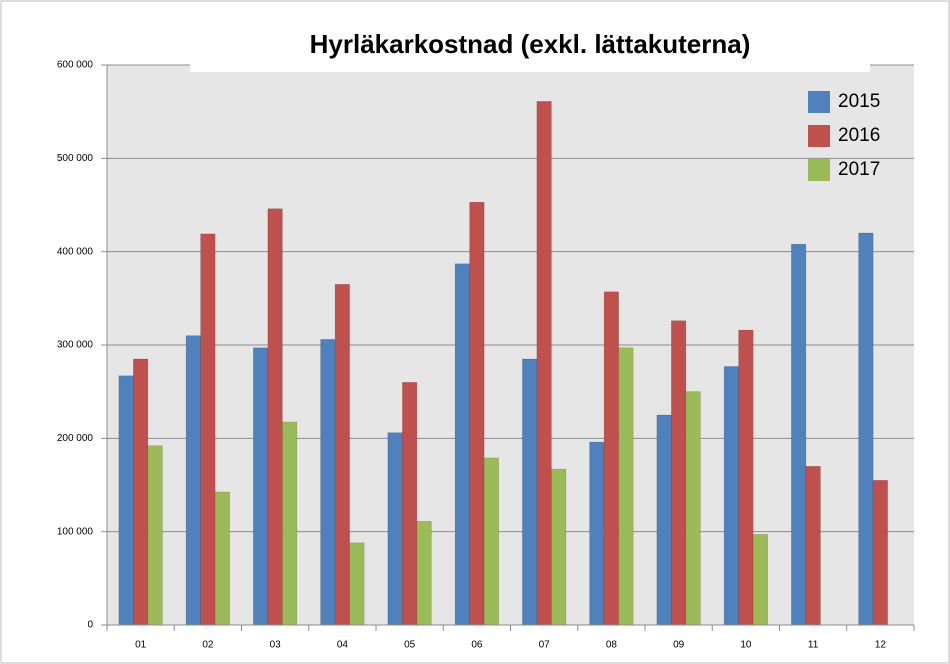 The image size is (950, 664). What do you see at coordinates (90, 625) in the screenshot?
I see `y-tick-label: 0` at bounding box center [90, 625].